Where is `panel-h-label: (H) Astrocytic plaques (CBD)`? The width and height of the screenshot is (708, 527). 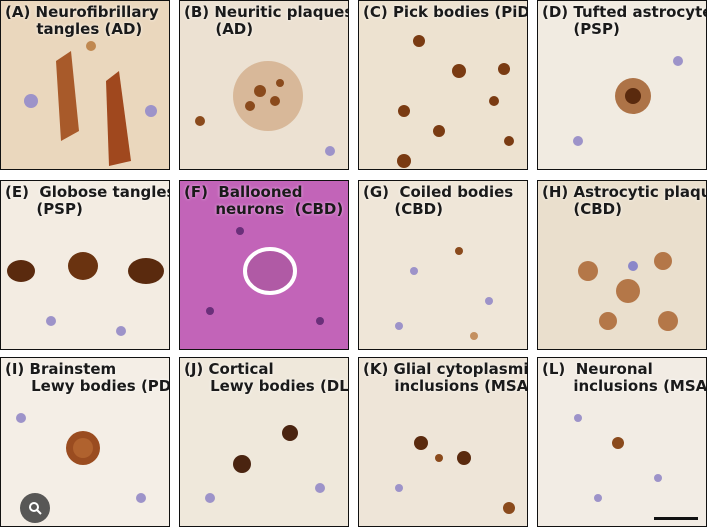
panel-h-label: (H) Astrocytic plaques (CBD) is located at coordinates (624, 200).